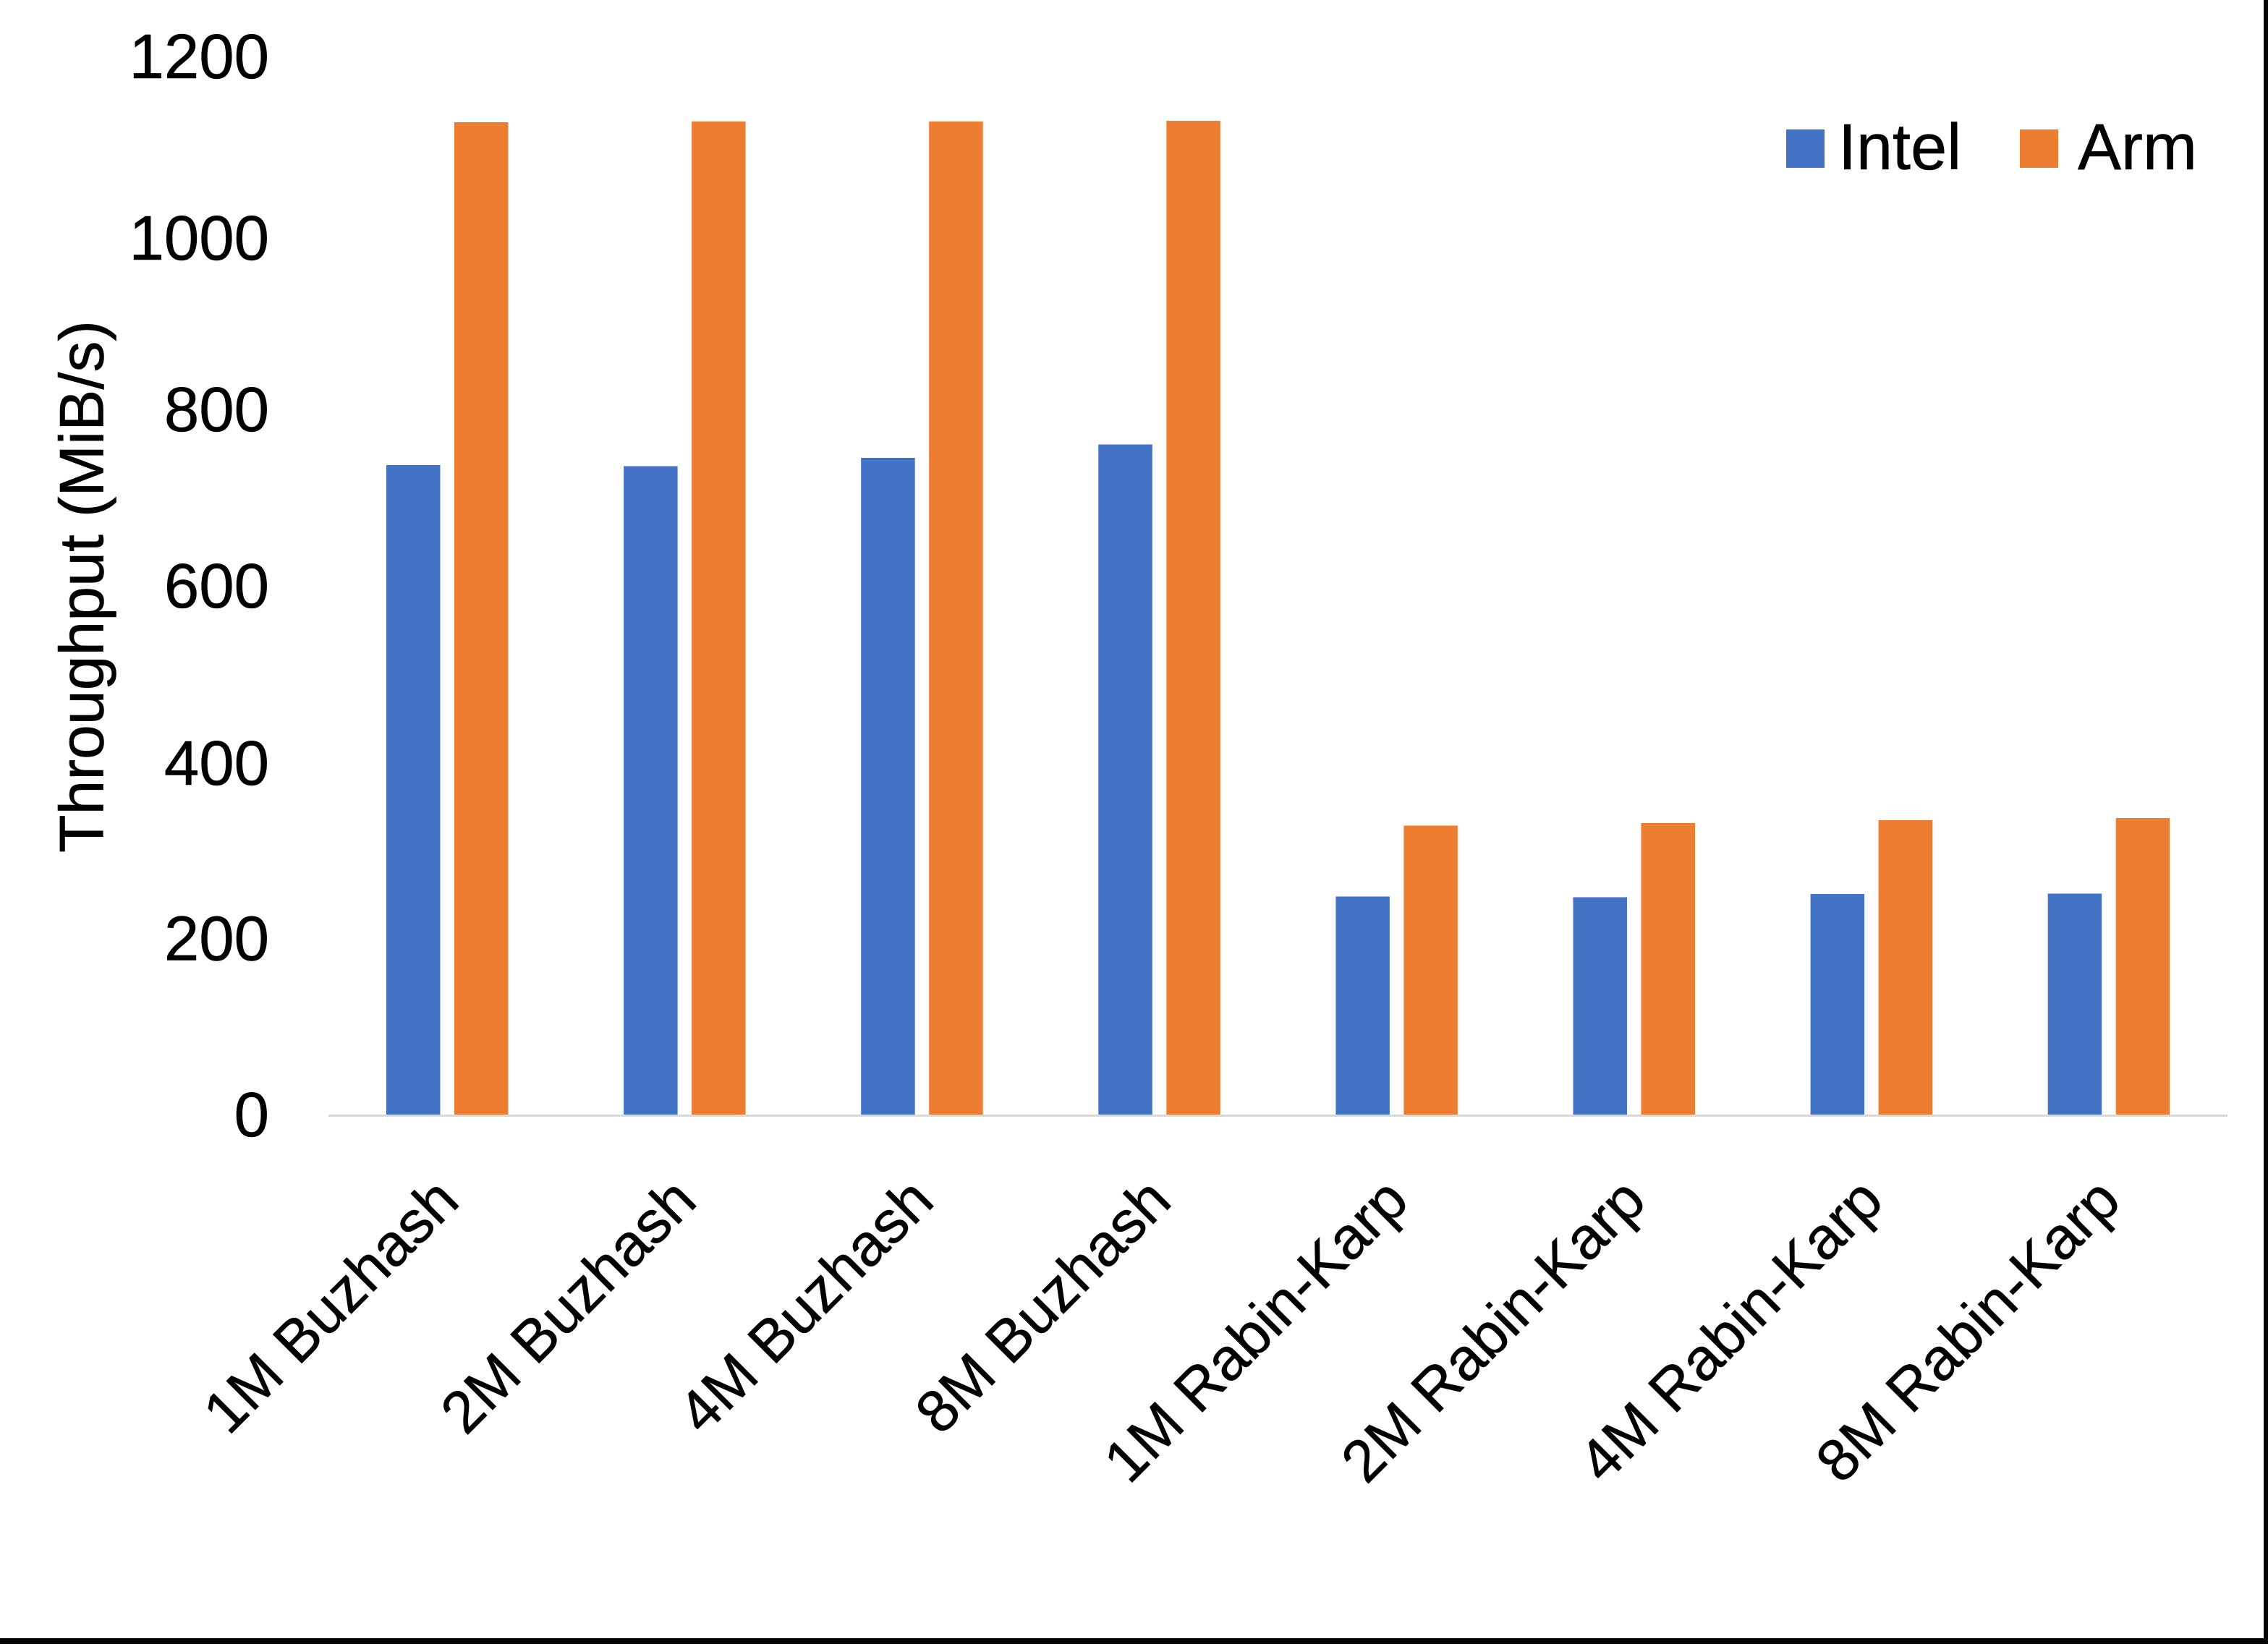 This screenshot has width=2268, height=1644. I want to click on svg-text: 1200, so click(199, 57).